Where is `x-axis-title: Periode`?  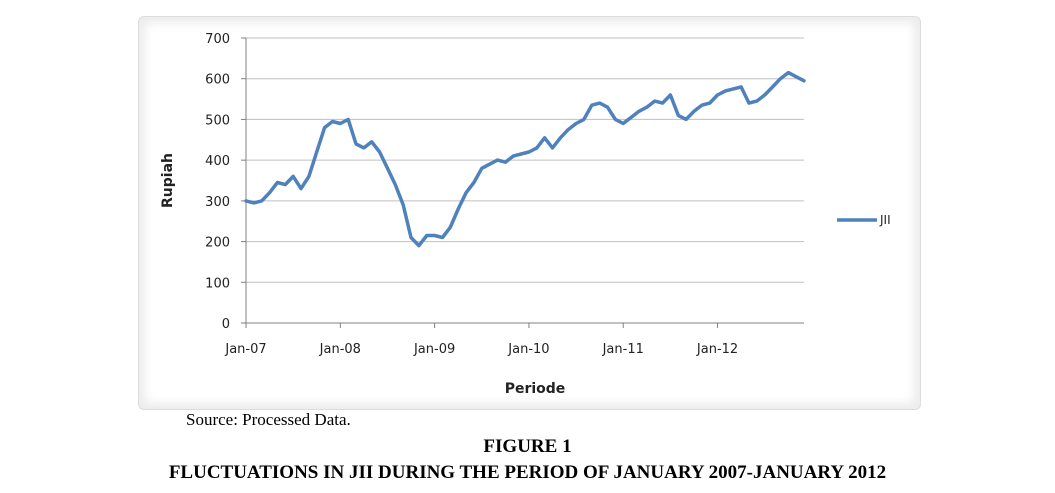
x-axis-title: Periode is located at coordinates (535, 389).